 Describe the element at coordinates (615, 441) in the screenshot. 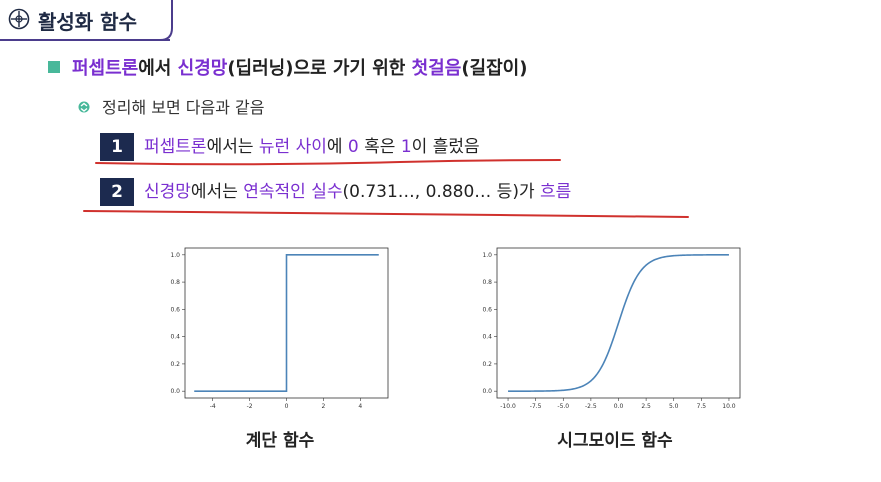

I see `sigmoid-function-caption: 시그모이드 함수` at that location.